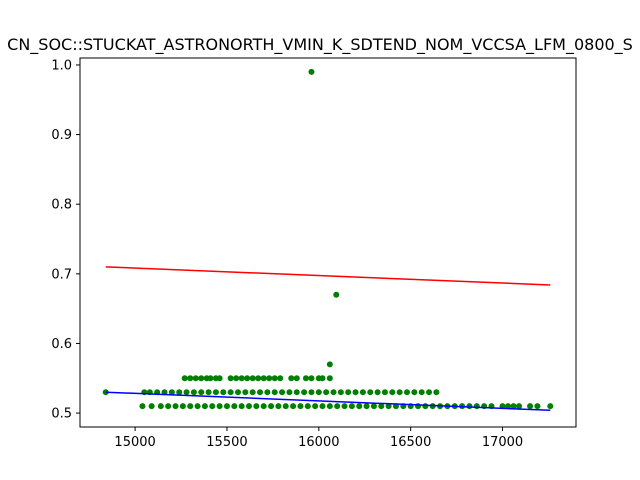 Image resolution: width=640 pixels, height=480 pixels. Describe the element at coordinates (410, 442) in the screenshot. I see `x-tick-label: 16500` at that location.